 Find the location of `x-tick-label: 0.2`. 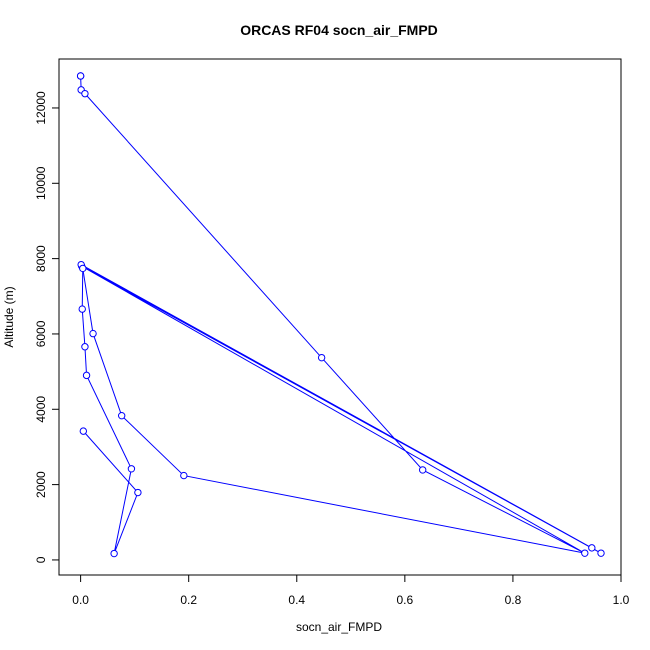

x-tick-label: 0.2 is located at coordinates (188, 600).